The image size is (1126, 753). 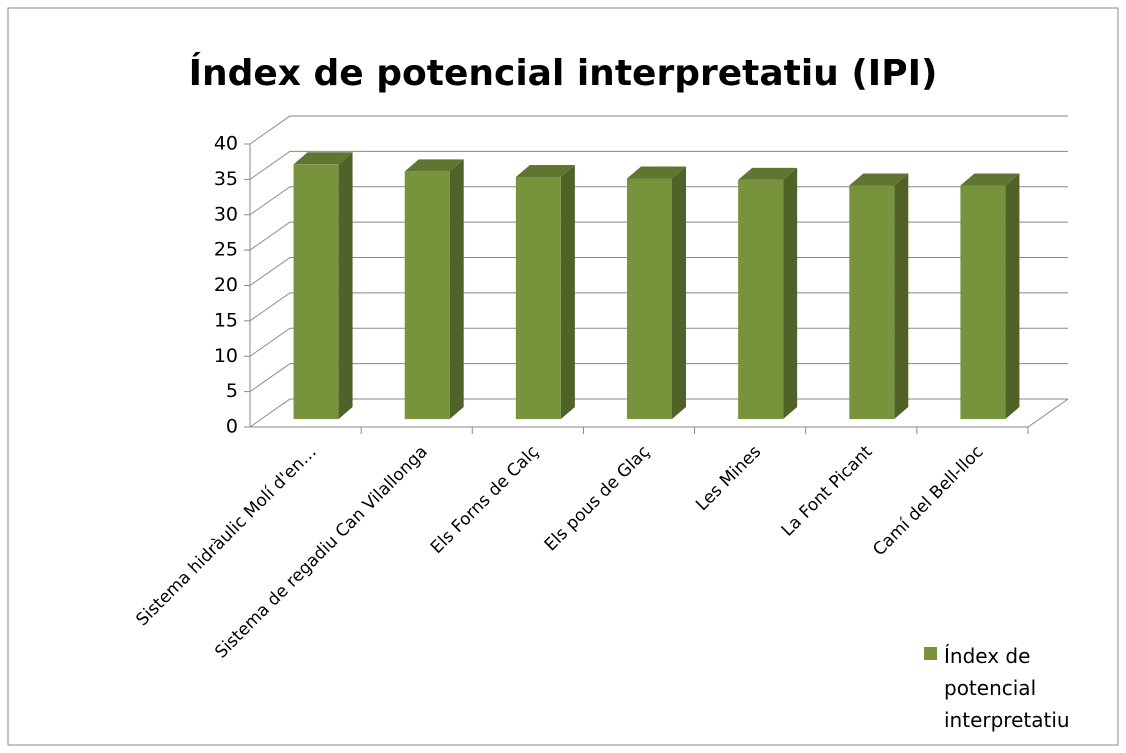 What do you see at coordinates (226, 285) in the screenshot?
I see `y-tick-label: 20` at bounding box center [226, 285].